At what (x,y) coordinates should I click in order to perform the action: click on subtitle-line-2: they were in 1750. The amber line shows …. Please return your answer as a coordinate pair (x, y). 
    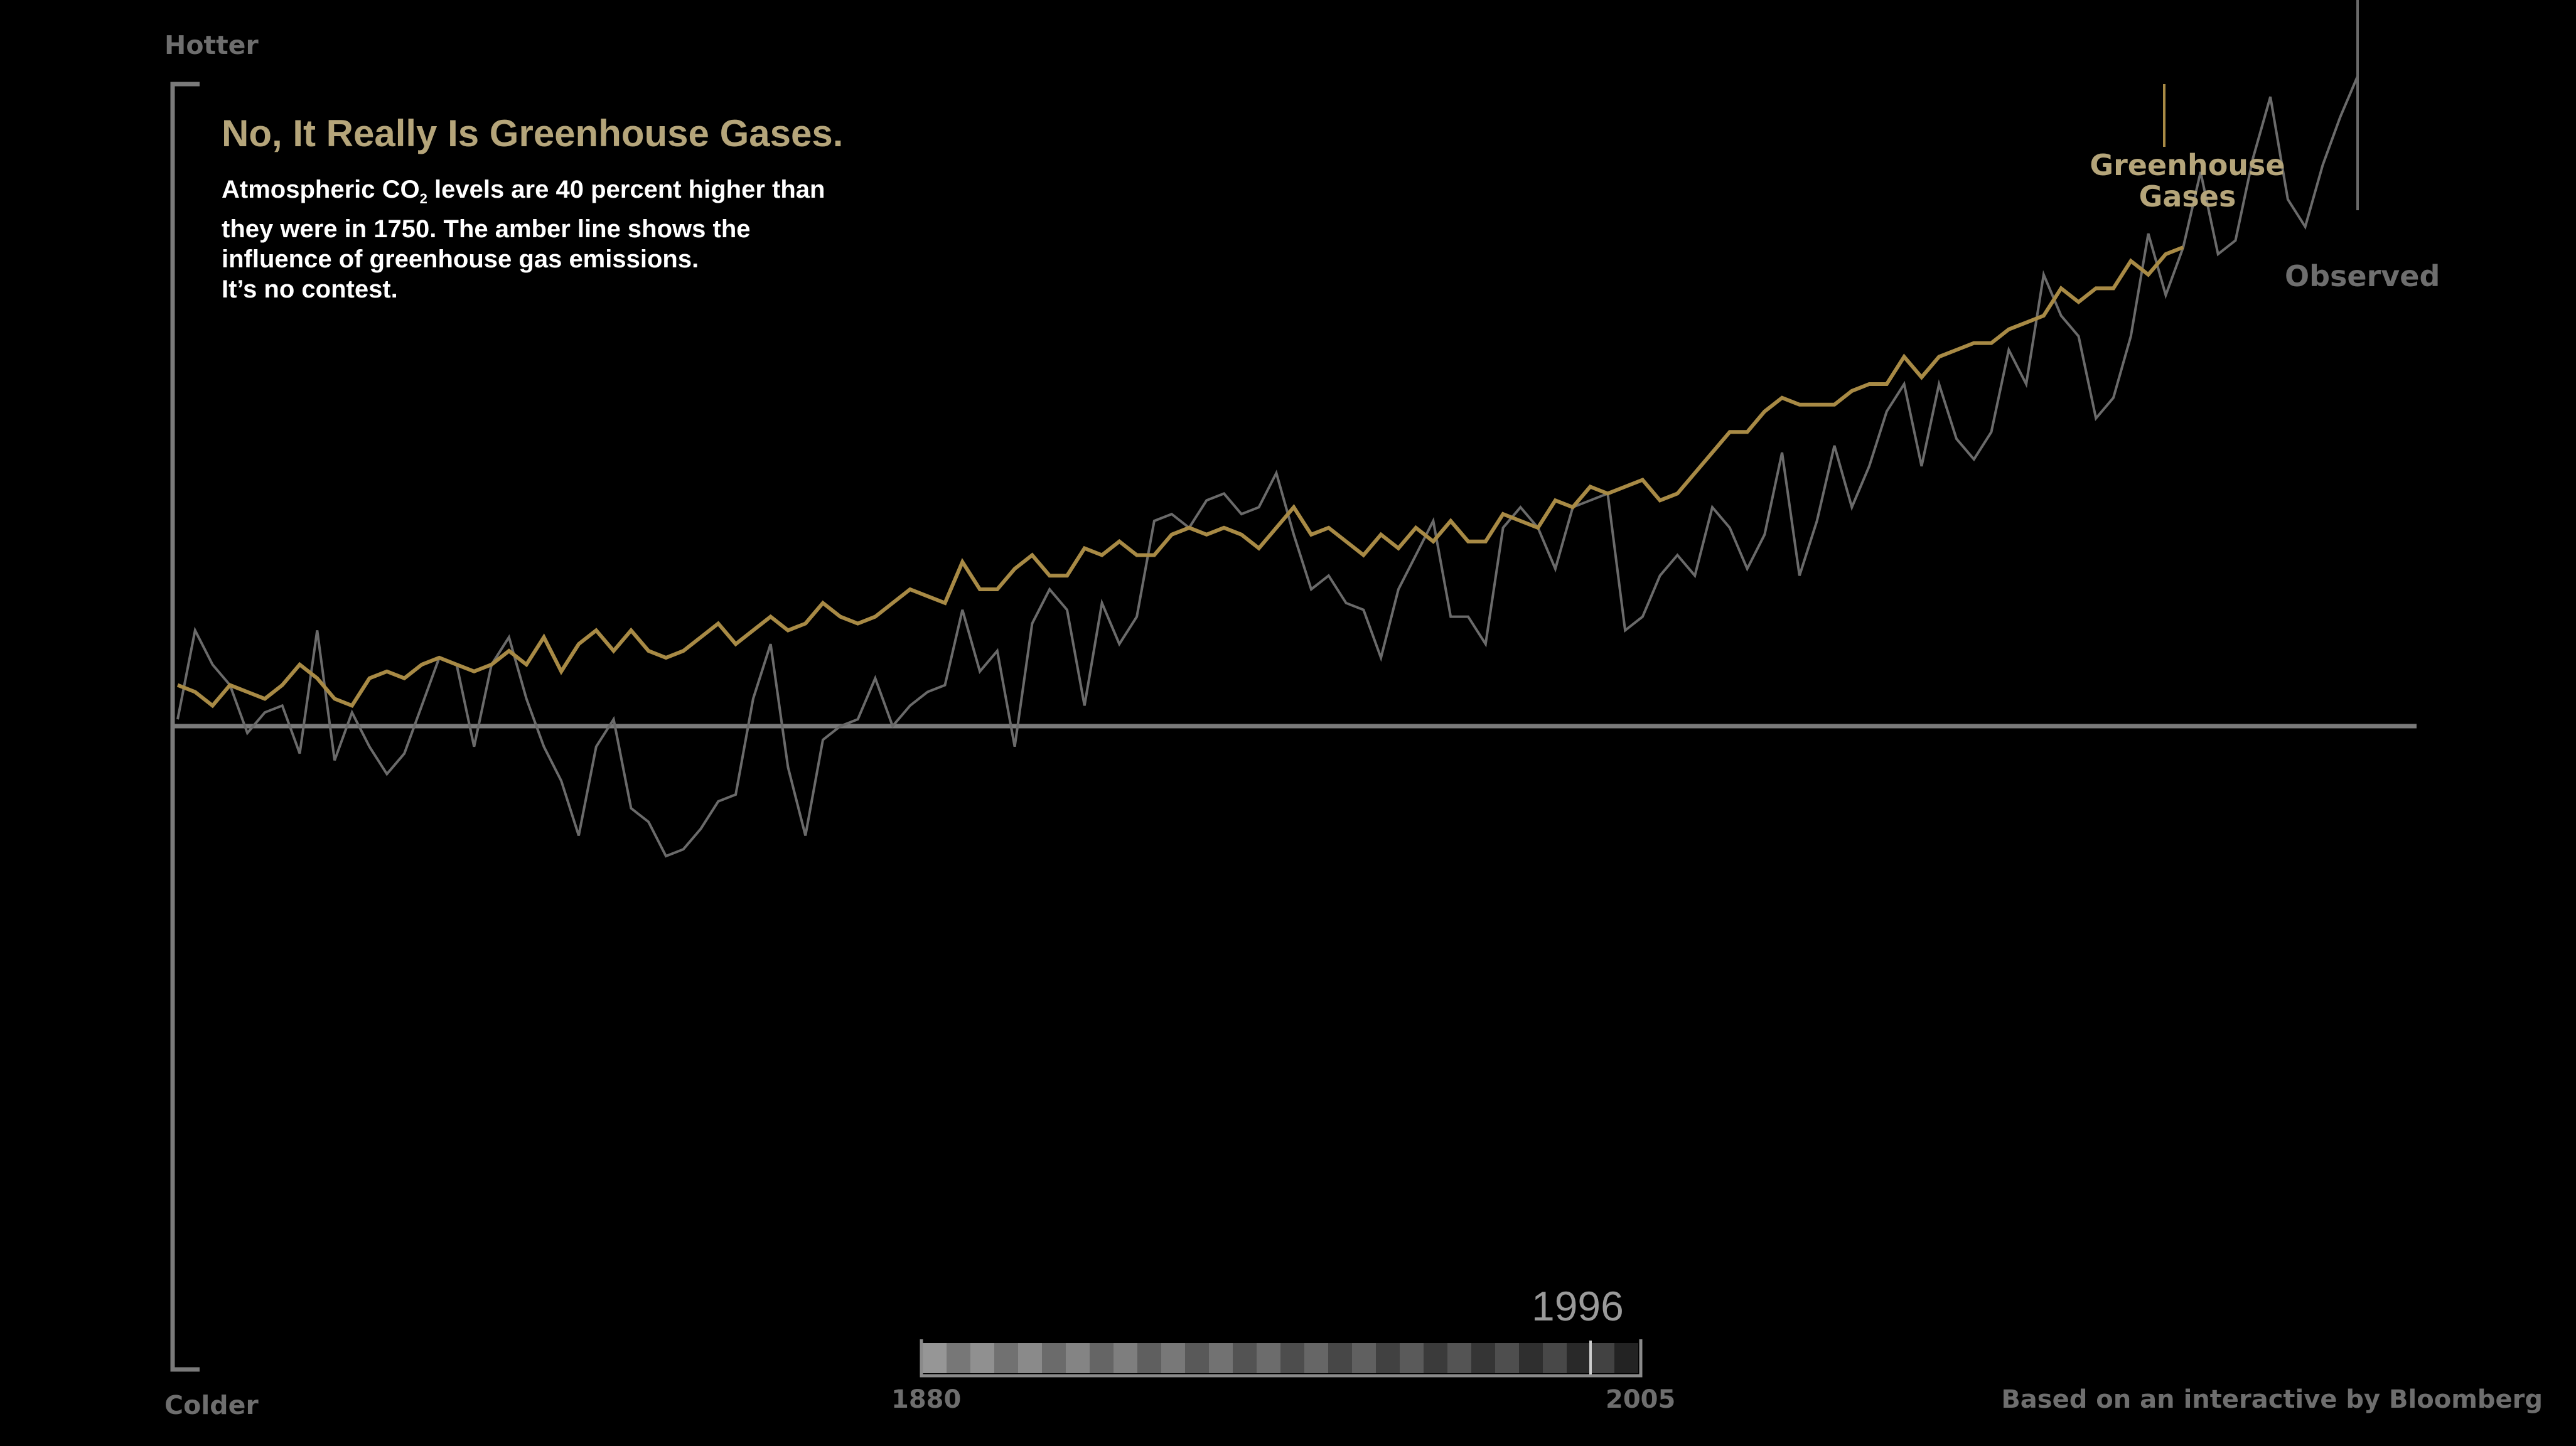
    Looking at the image, I should click on (486, 229).